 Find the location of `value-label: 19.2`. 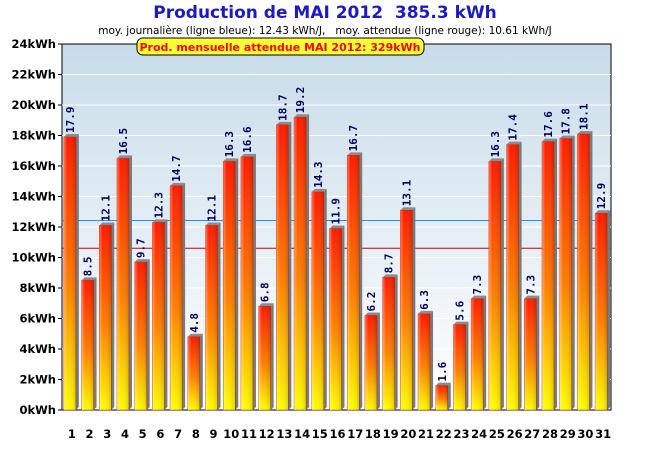

value-label: 19.2 is located at coordinates (300, 100).